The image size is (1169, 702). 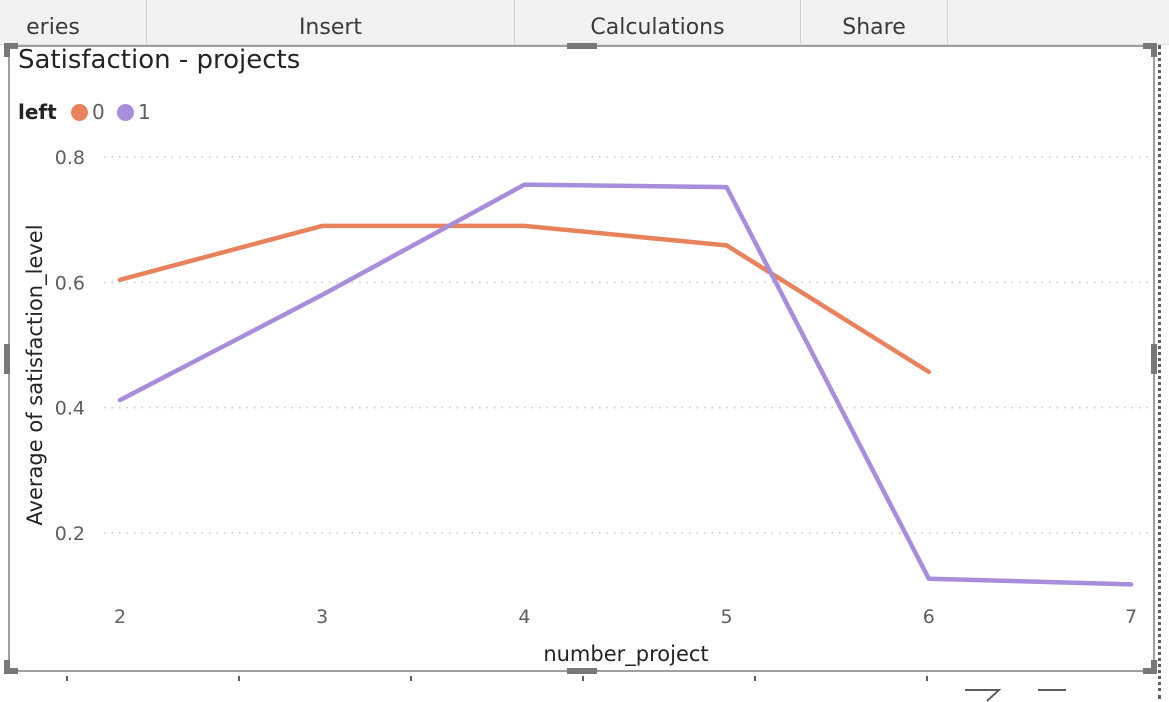 What do you see at coordinates (7, 667) in the screenshot?
I see `resize-handle-bottom-left-v` at bounding box center [7, 667].